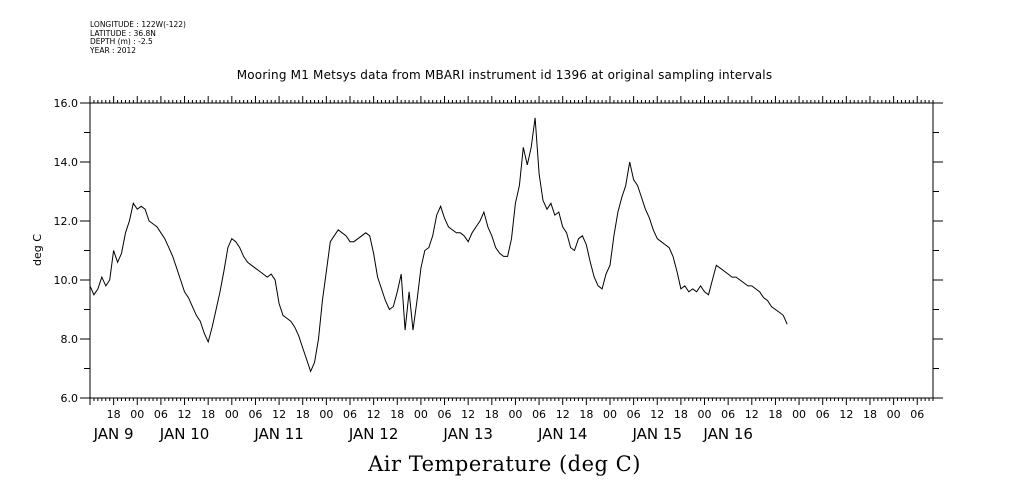 This screenshot has height=504, width=1009. I want to click on x-day-label: JAN 14, so click(562, 434).